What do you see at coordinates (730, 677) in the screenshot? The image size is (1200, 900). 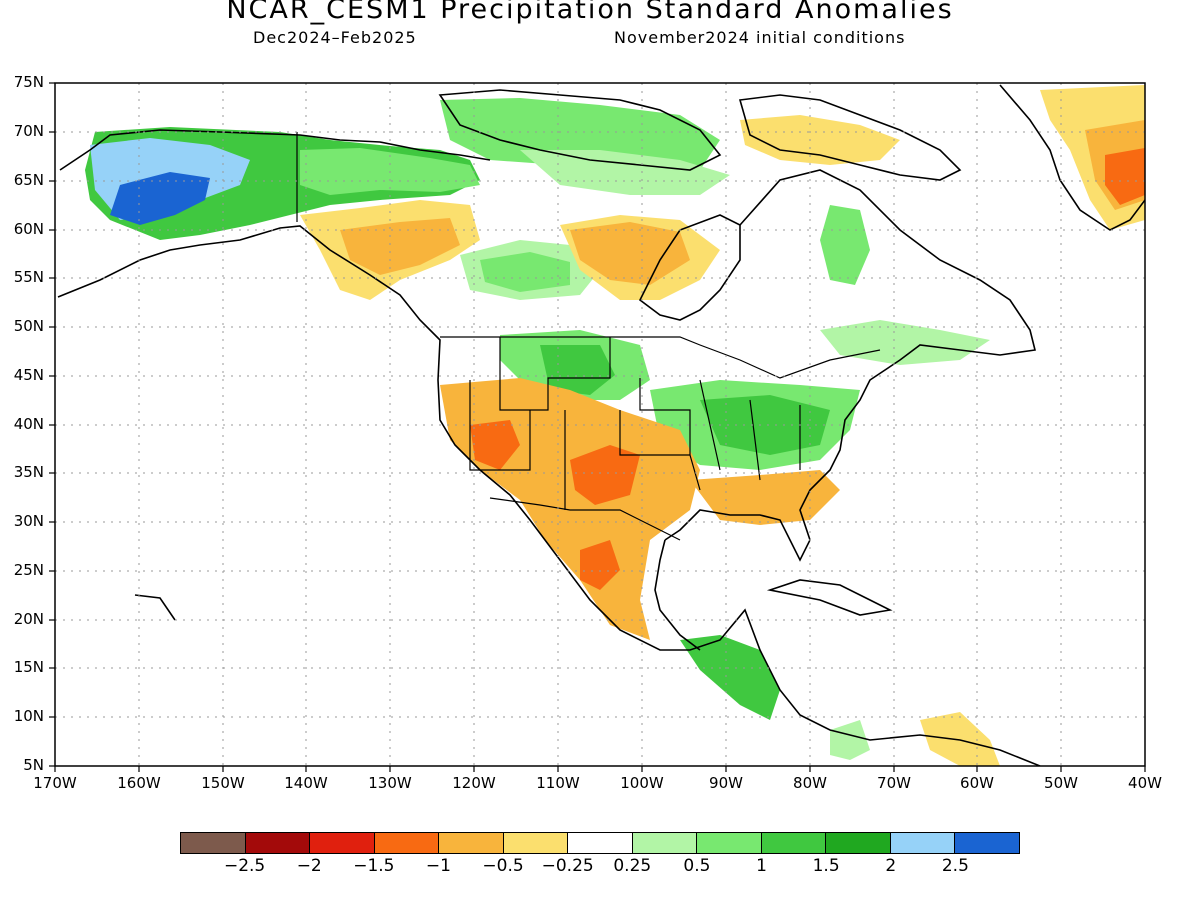 I see `wet-region-central-america` at bounding box center [730, 677].